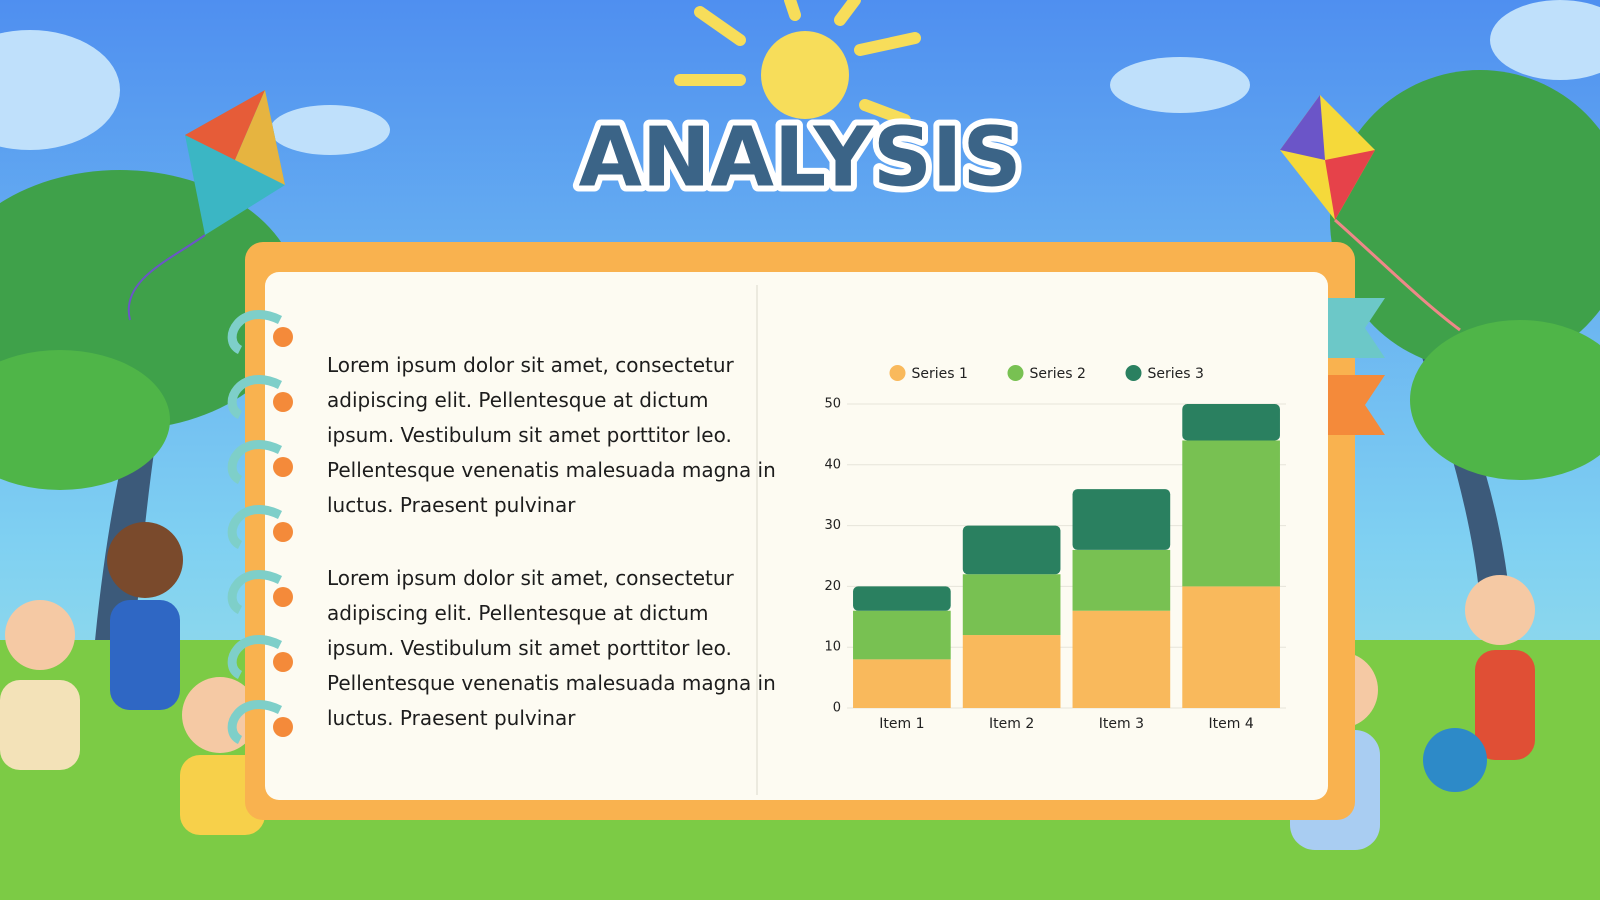 Image resolution: width=1600 pixels, height=900 pixels. Describe the element at coordinates (1121, 724) in the screenshot. I see `x-tick-label: Item 3` at that location.